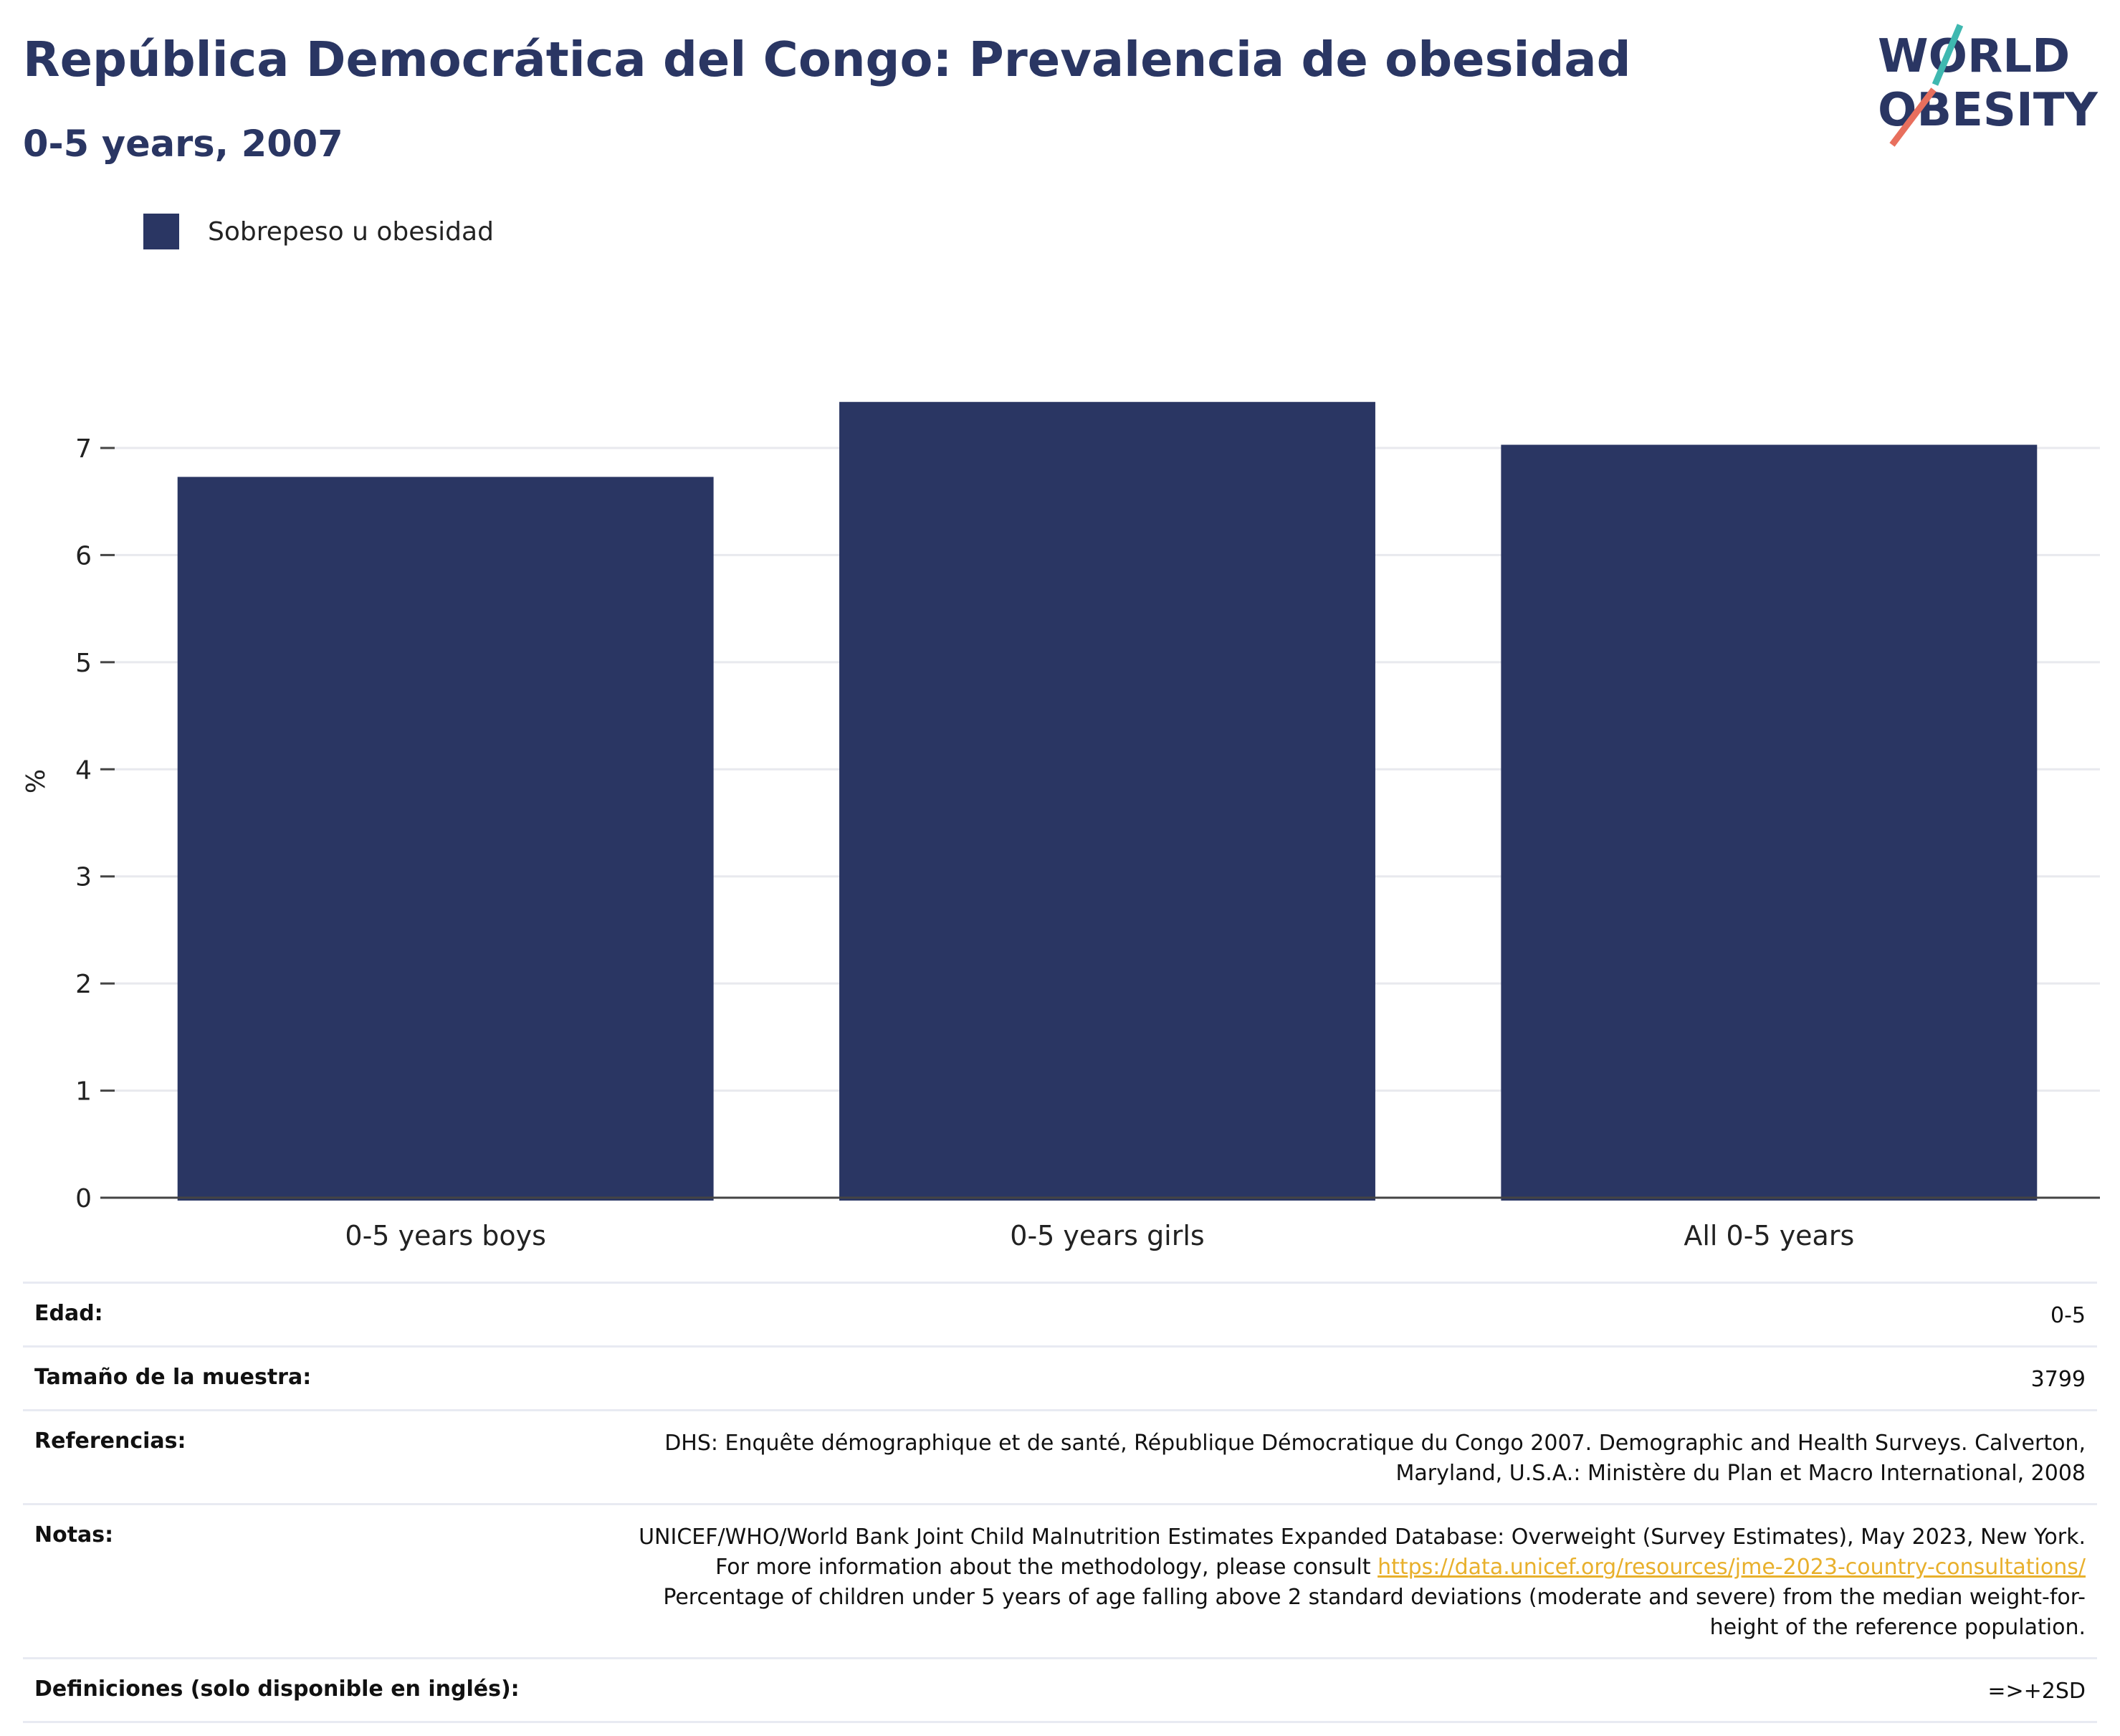 The image size is (2120, 1736). Describe the element at coordinates (74, 1534) in the screenshot. I see `info-label: Notas:` at that location.